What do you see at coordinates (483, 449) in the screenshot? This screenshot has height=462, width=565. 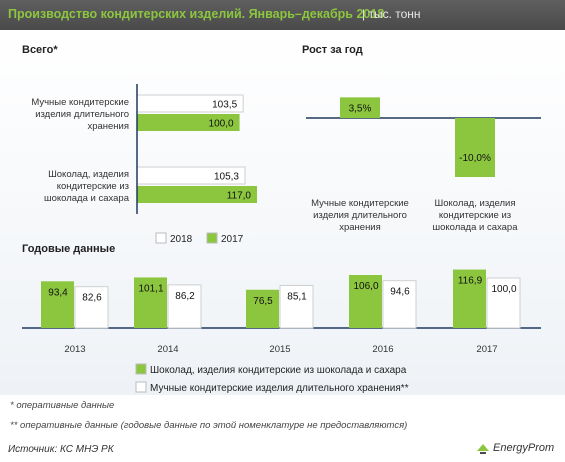 I see `logo-mark-icon` at bounding box center [483, 449].